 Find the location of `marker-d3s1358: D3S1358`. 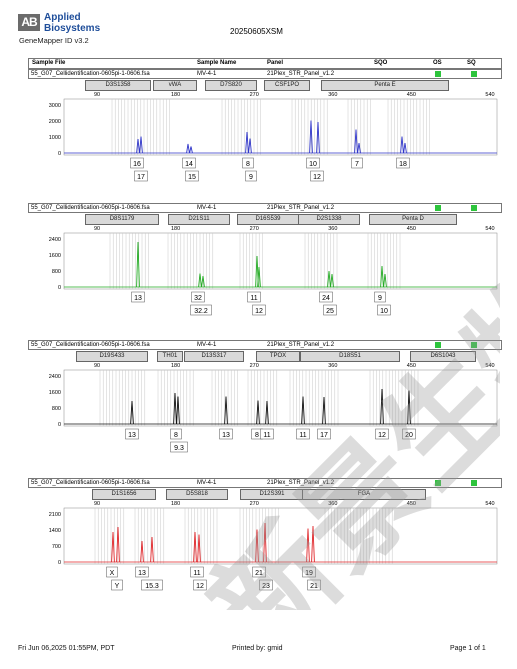

marker-d3s1358: D3S1358 is located at coordinates (118, 85).